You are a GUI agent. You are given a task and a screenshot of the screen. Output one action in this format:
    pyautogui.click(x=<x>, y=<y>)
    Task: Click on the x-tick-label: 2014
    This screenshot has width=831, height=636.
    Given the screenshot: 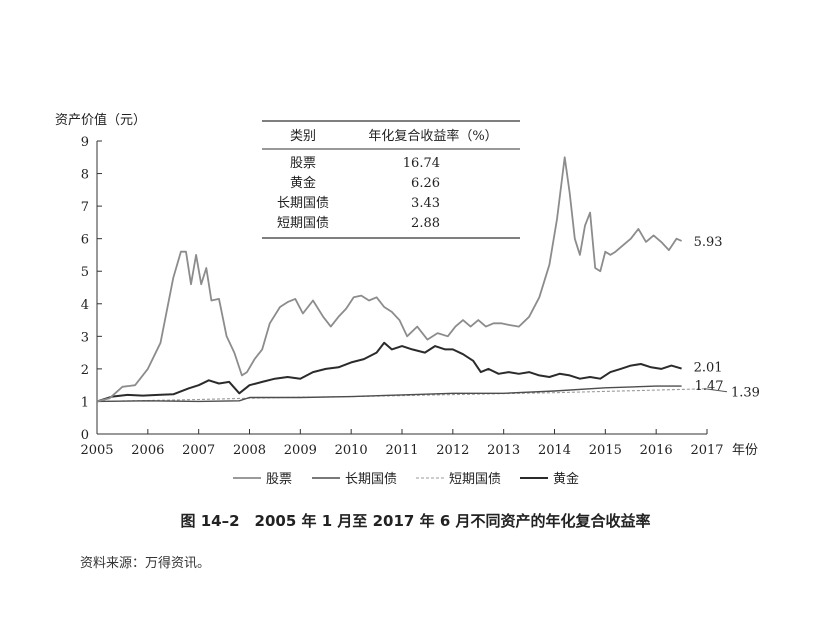 What is the action you would take?
    pyautogui.click(x=554, y=450)
    